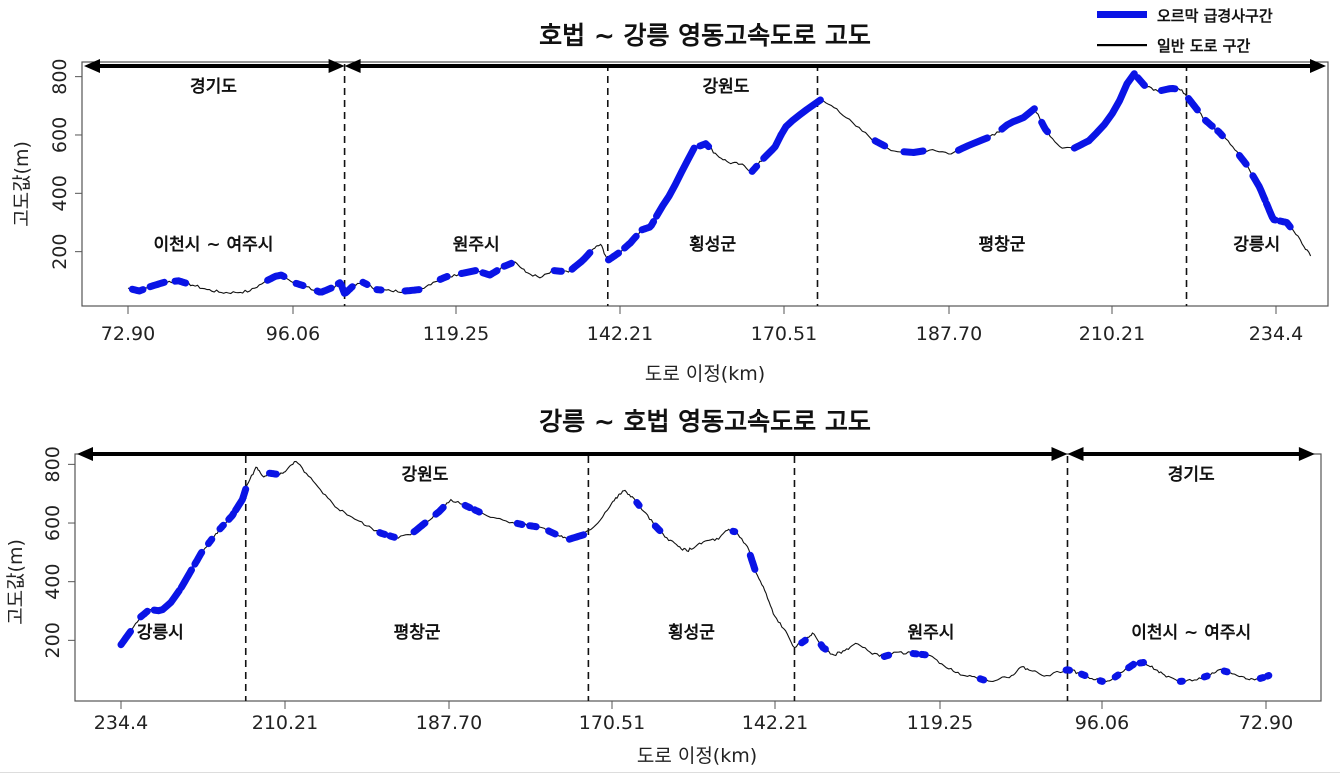  Describe the element at coordinates (1256, 245) in the screenshot. I see `district-label: 강릉시` at that location.